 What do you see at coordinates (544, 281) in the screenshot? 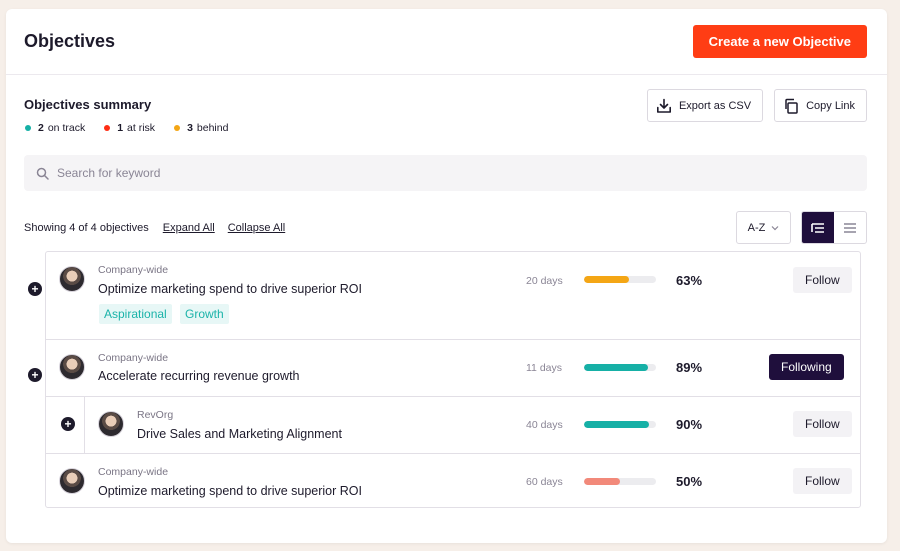
I see `days-remaining: 20 days` at bounding box center [544, 281].